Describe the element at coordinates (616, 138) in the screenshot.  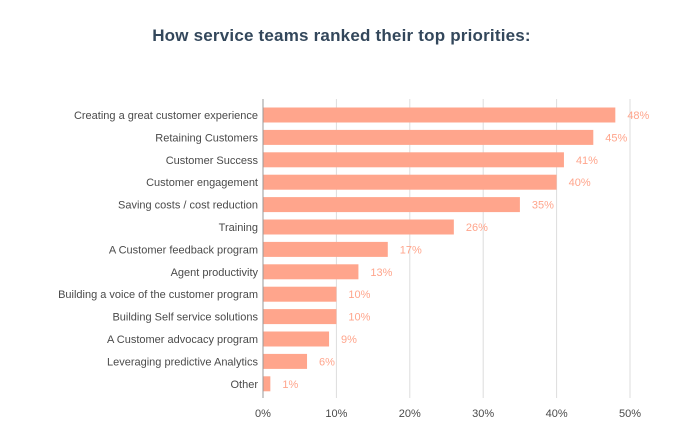
I see `value-label: 45%` at that location.